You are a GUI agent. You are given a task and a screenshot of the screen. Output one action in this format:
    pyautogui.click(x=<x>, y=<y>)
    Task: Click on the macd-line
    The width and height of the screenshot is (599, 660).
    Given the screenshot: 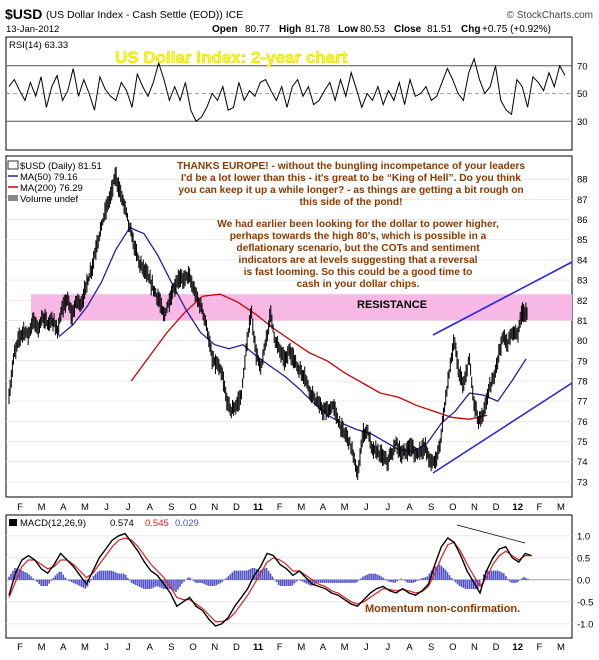 What is the action you would take?
    pyautogui.click(x=270, y=579)
    